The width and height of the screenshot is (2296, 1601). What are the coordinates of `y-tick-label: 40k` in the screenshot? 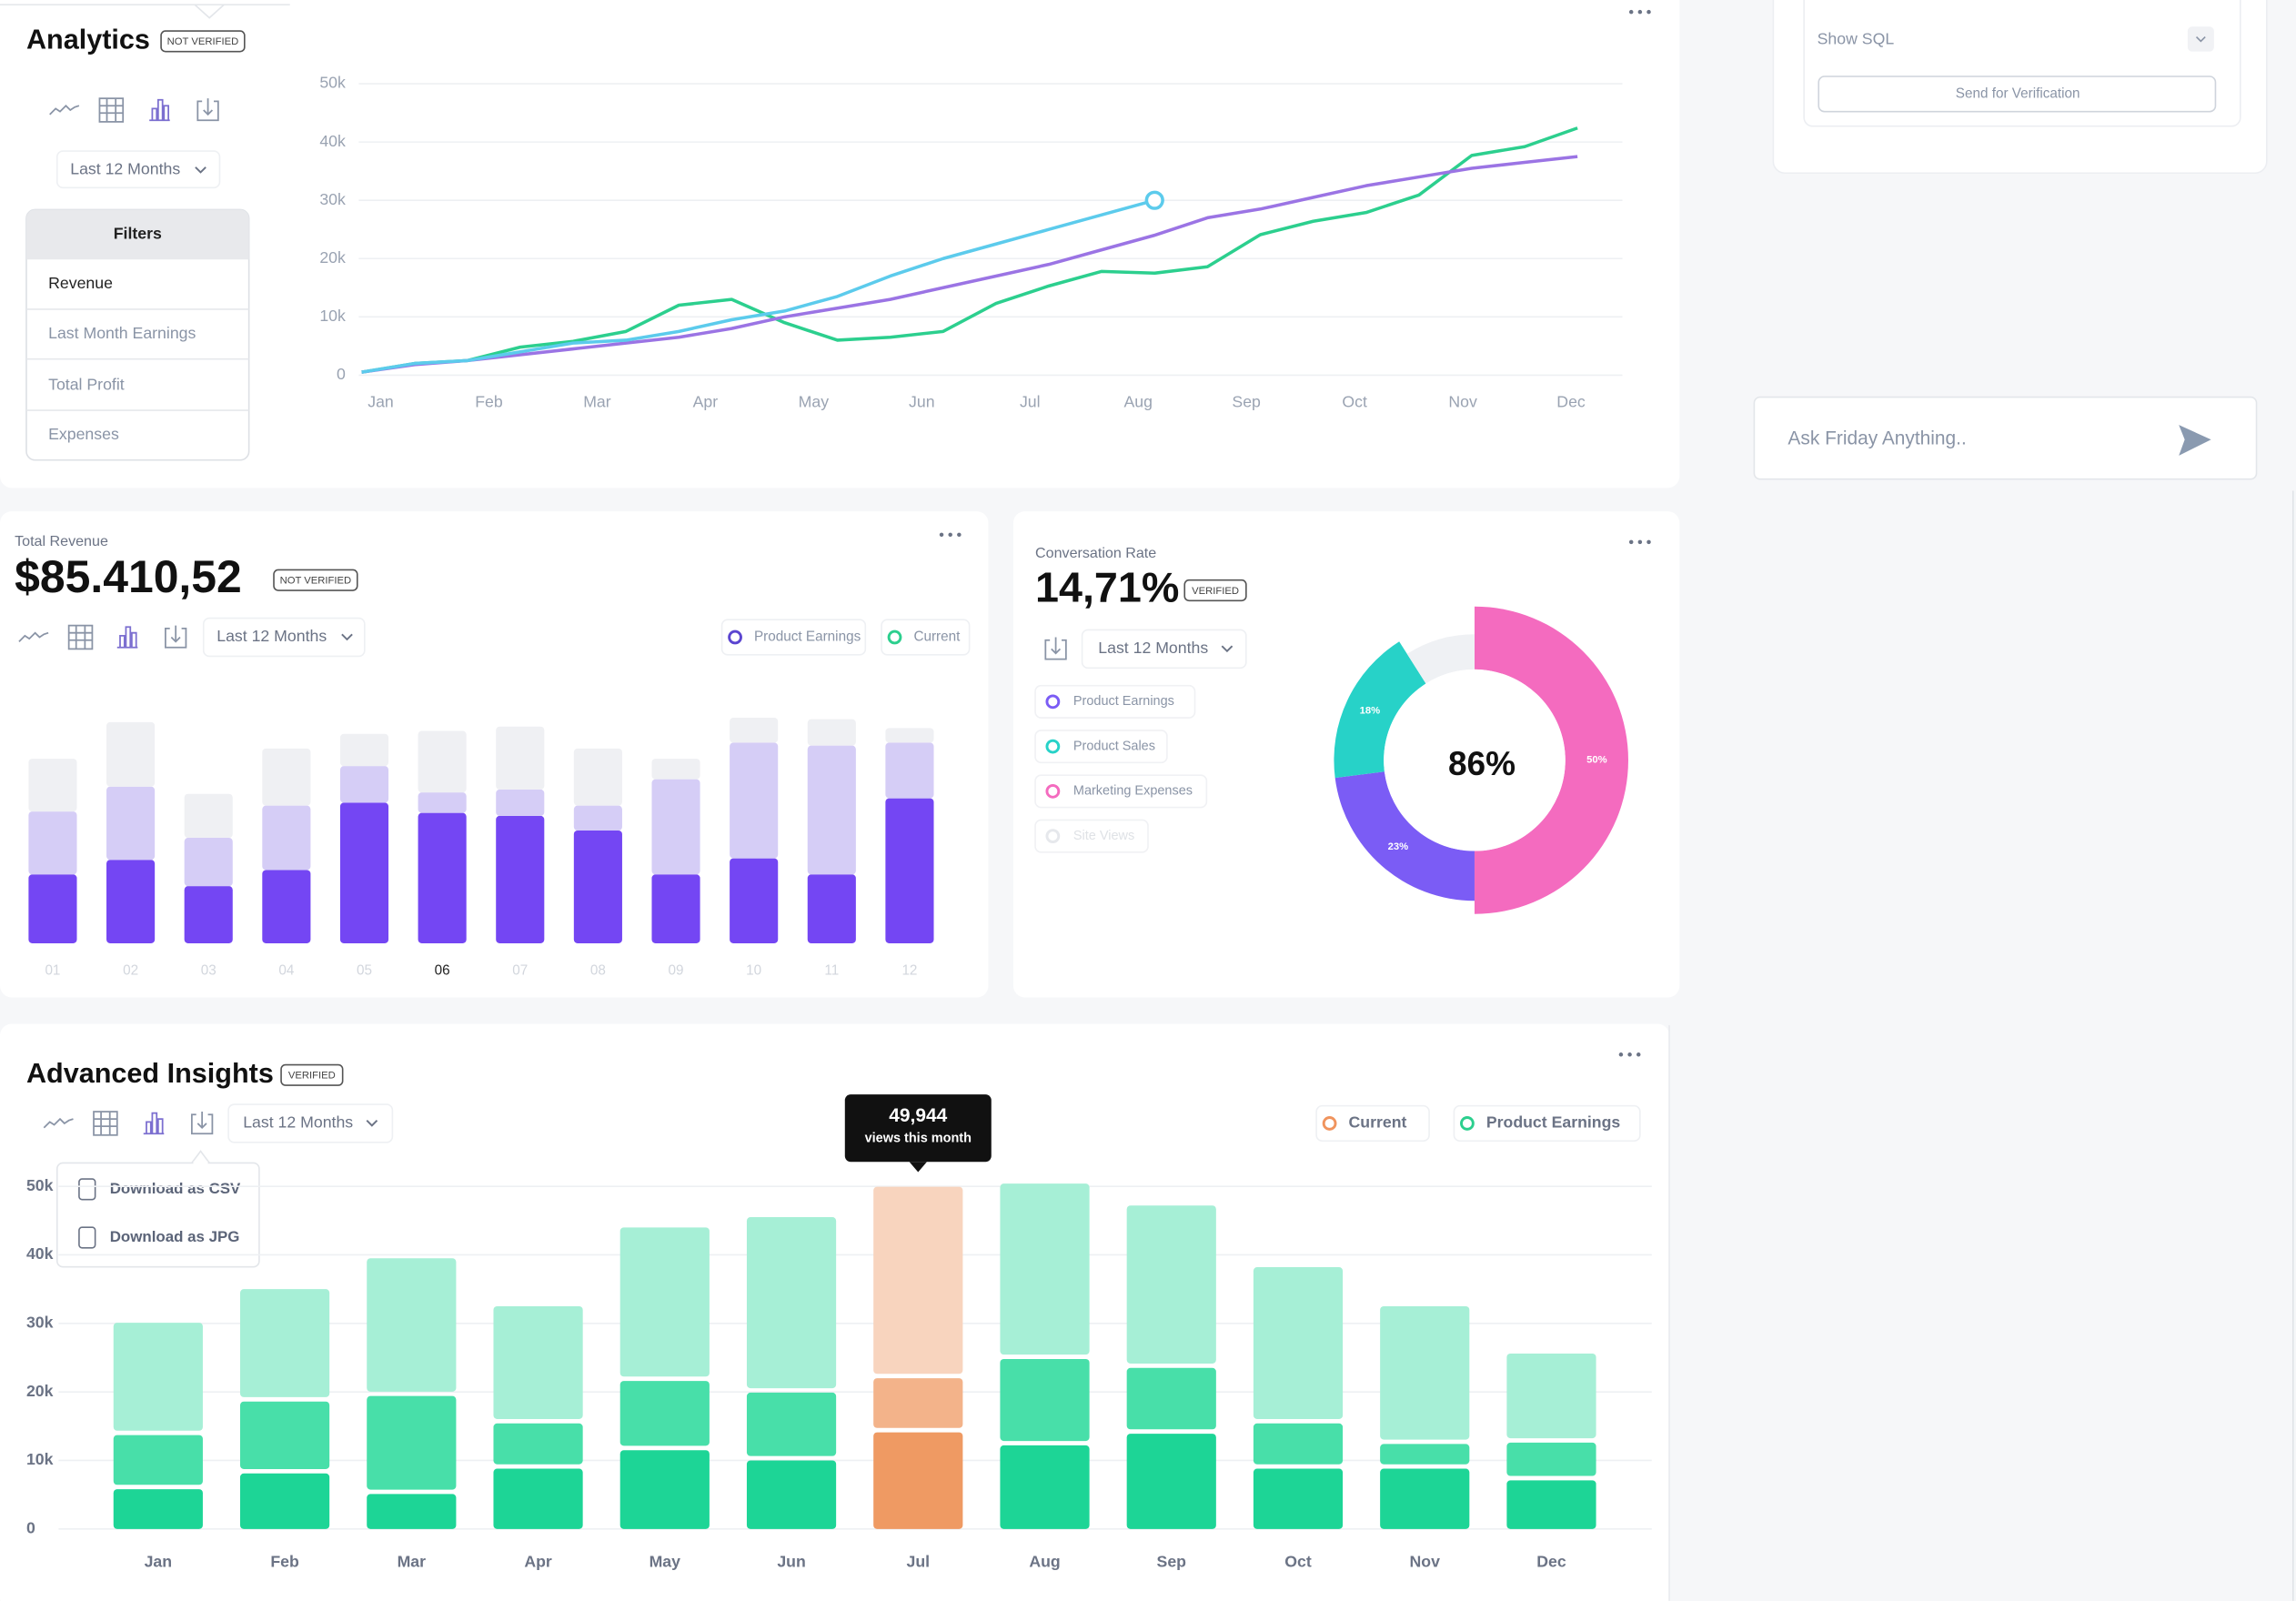 It's located at (40, 1253).